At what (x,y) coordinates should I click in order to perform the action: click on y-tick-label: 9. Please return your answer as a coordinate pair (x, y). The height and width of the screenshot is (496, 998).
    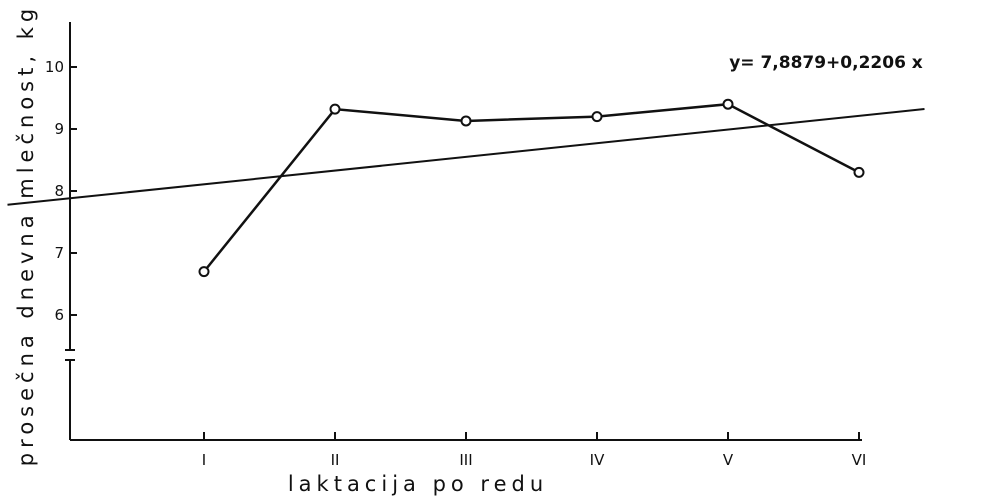
    Looking at the image, I should click on (59, 129).